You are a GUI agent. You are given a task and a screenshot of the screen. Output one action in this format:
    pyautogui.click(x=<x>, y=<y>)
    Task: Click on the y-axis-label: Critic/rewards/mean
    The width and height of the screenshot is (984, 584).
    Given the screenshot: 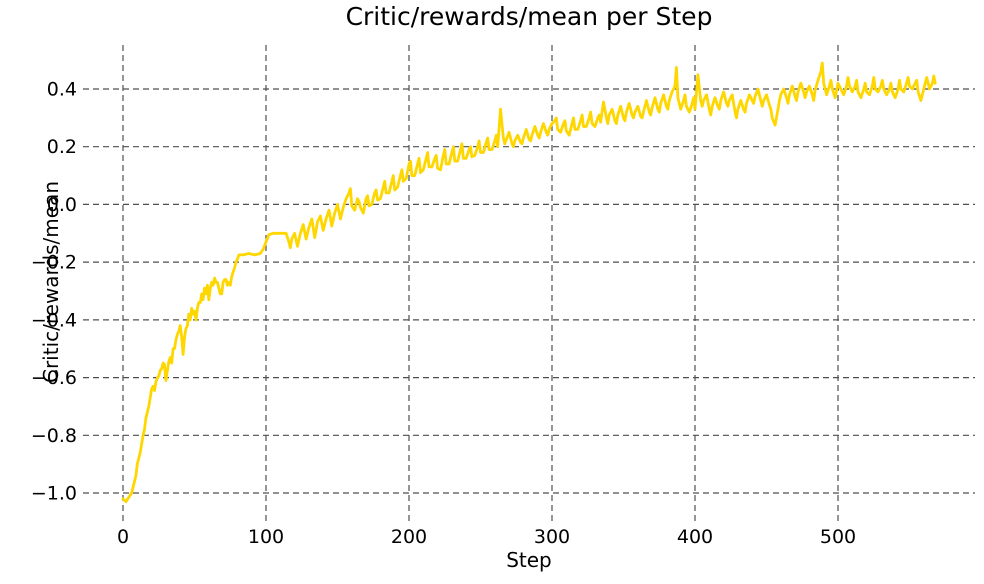 What is the action you would take?
    pyautogui.click(x=51, y=282)
    